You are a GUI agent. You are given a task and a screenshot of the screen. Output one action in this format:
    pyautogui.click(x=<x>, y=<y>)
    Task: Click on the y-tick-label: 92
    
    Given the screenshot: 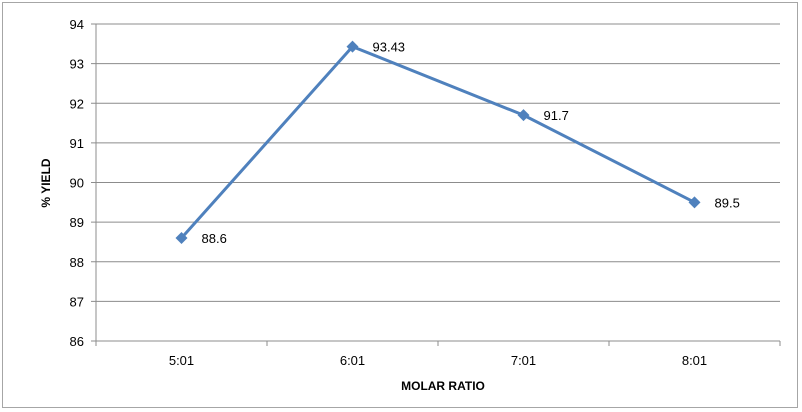 What is the action you would take?
    pyautogui.click(x=77, y=103)
    